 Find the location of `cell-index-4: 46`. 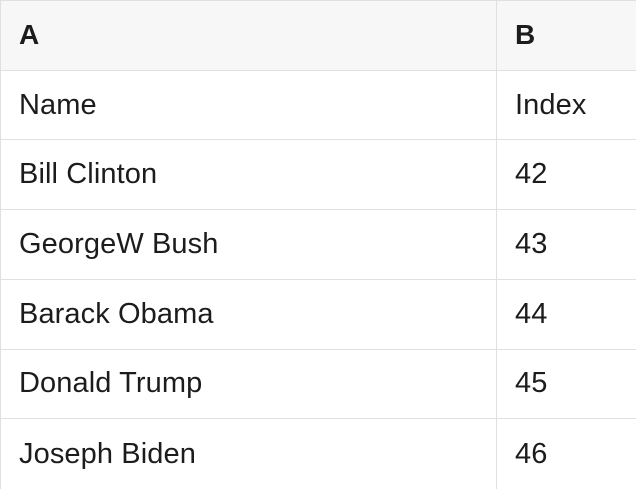

cell-index-4: 46 is located at coordinates (531, 453).